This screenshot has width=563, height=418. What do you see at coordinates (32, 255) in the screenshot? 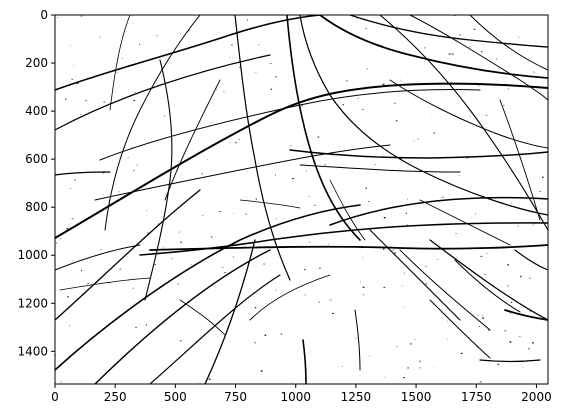
I see `y-tick-label: 1000` at bounding box center [32, 255].